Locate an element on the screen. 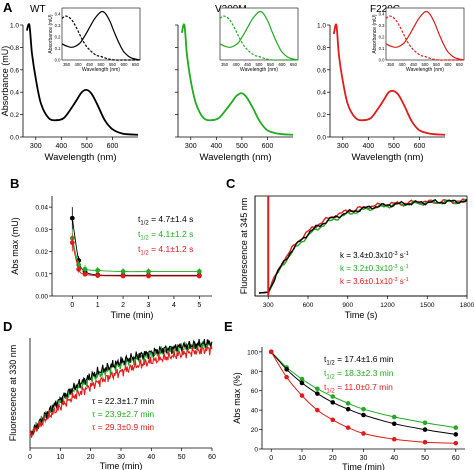 This screenshot has height=470, width=474. B-annotation-3: t1/2 = 4.1±1.2 s is located at coordinates (165, 250).